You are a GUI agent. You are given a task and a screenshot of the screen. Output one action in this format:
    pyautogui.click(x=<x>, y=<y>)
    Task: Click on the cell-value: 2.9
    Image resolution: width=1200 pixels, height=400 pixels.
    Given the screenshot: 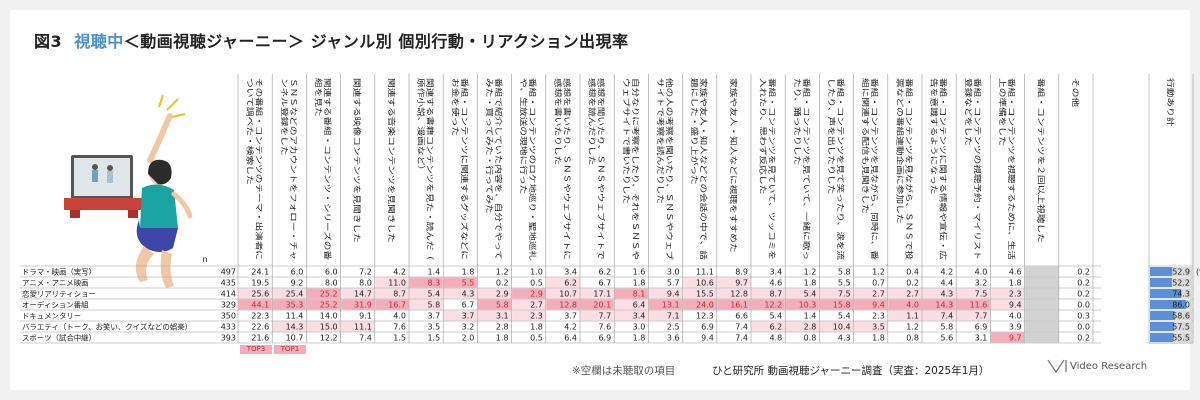 What is the action you would take?
    pyautogui.click(x=502, y=293)
    